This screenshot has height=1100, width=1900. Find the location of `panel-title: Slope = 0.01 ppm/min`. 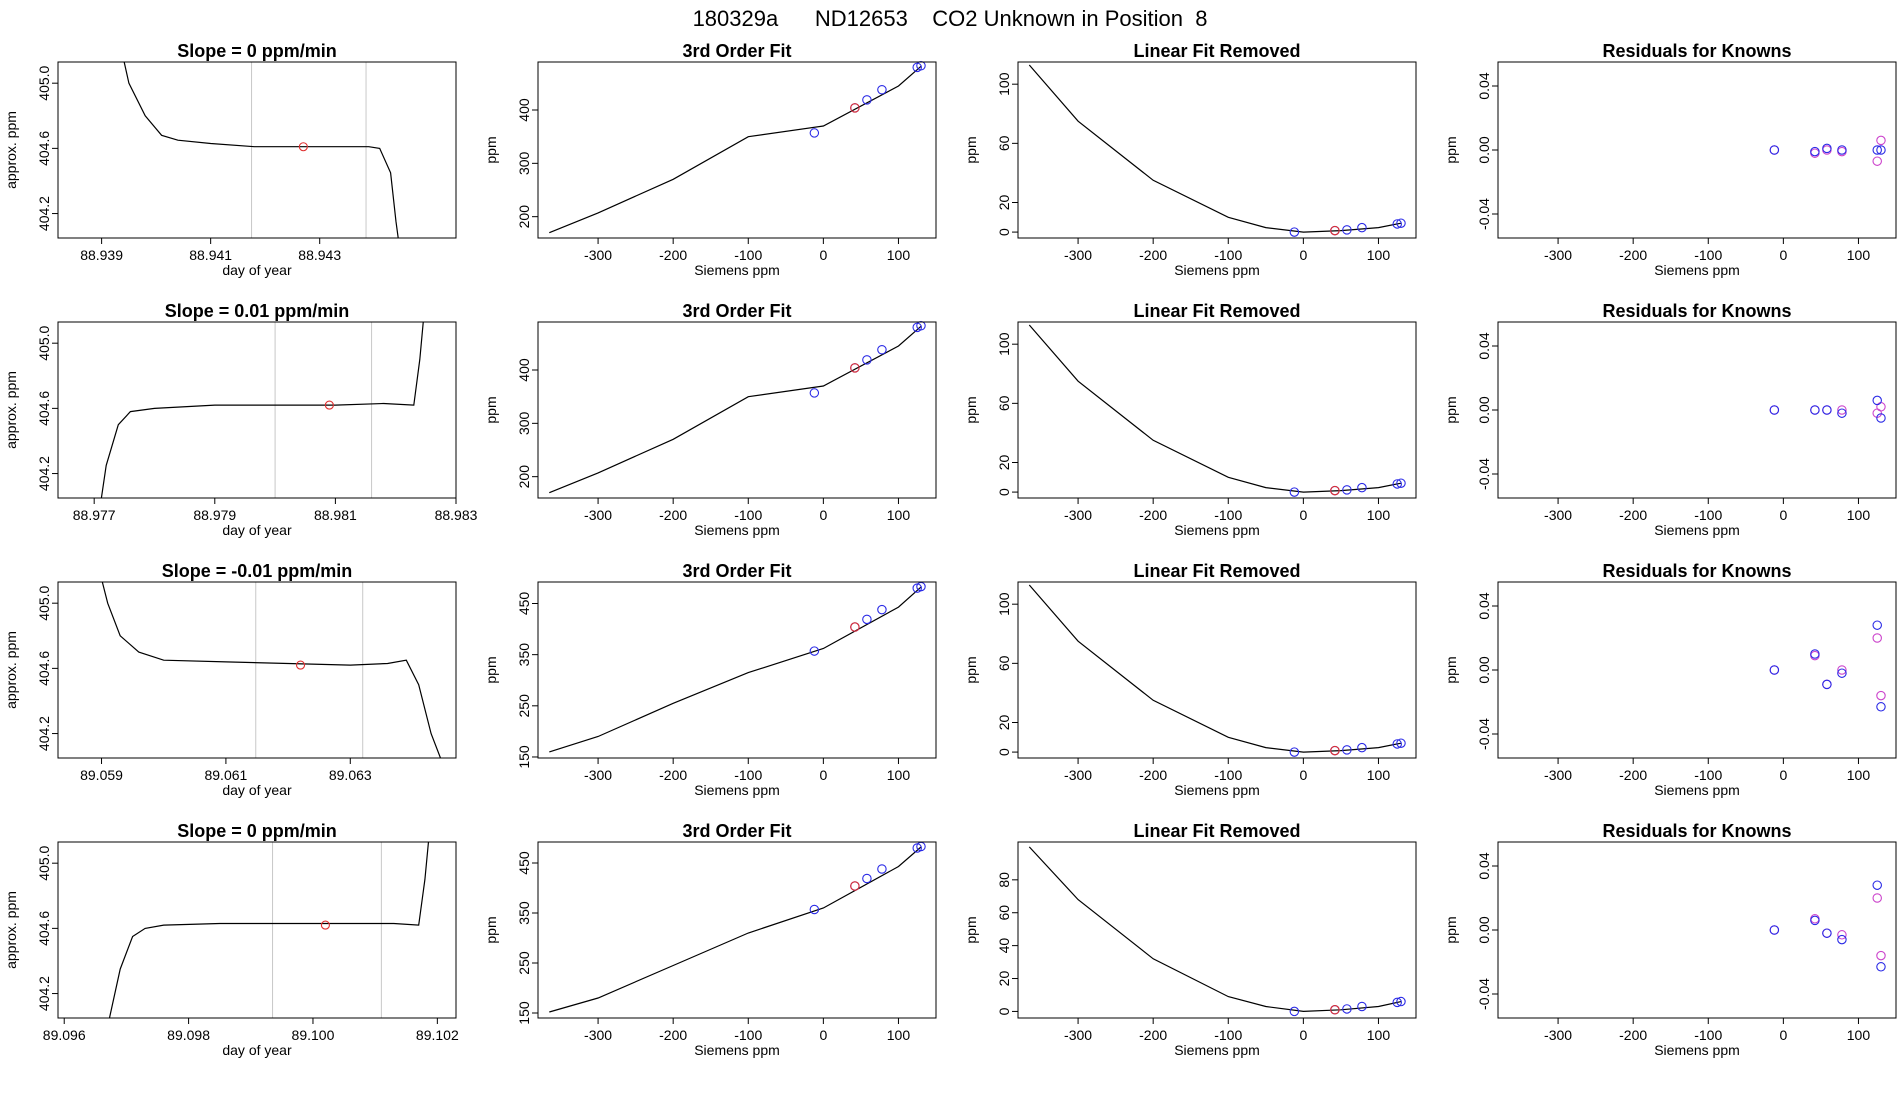

panel-title: Slope = 0.01 ppm/min is located at coordinates (257, 311).